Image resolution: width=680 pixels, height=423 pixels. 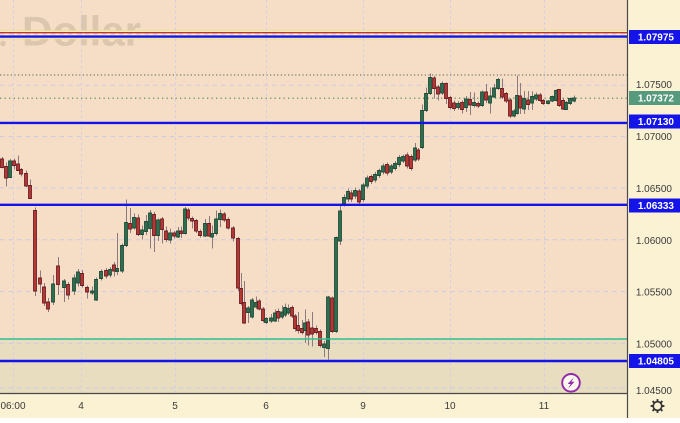 I want to click on svg-text: 06:00, so click(x=12, y=406).